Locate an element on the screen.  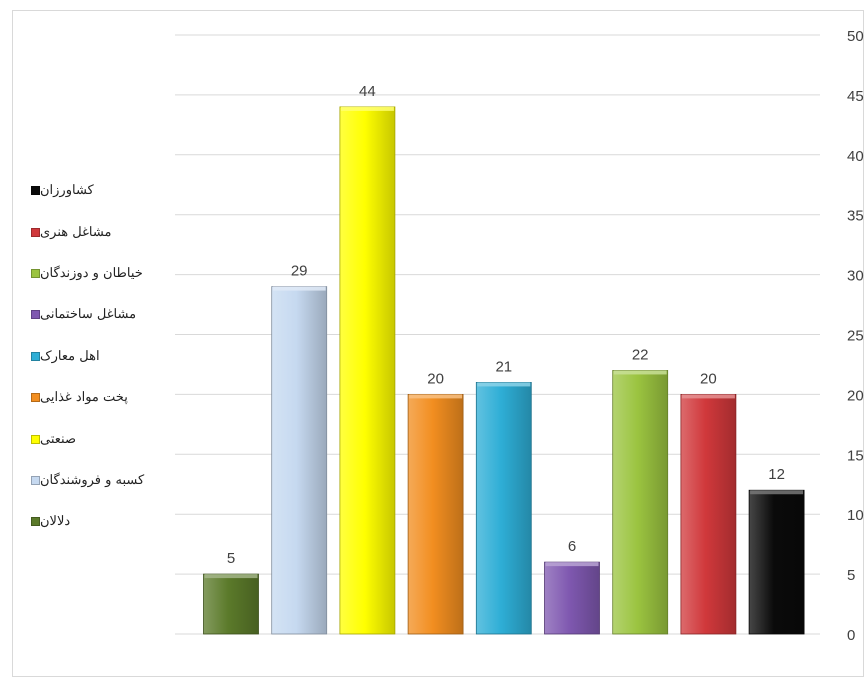
legend-label: دلالان is located at coordinates (55, 522).